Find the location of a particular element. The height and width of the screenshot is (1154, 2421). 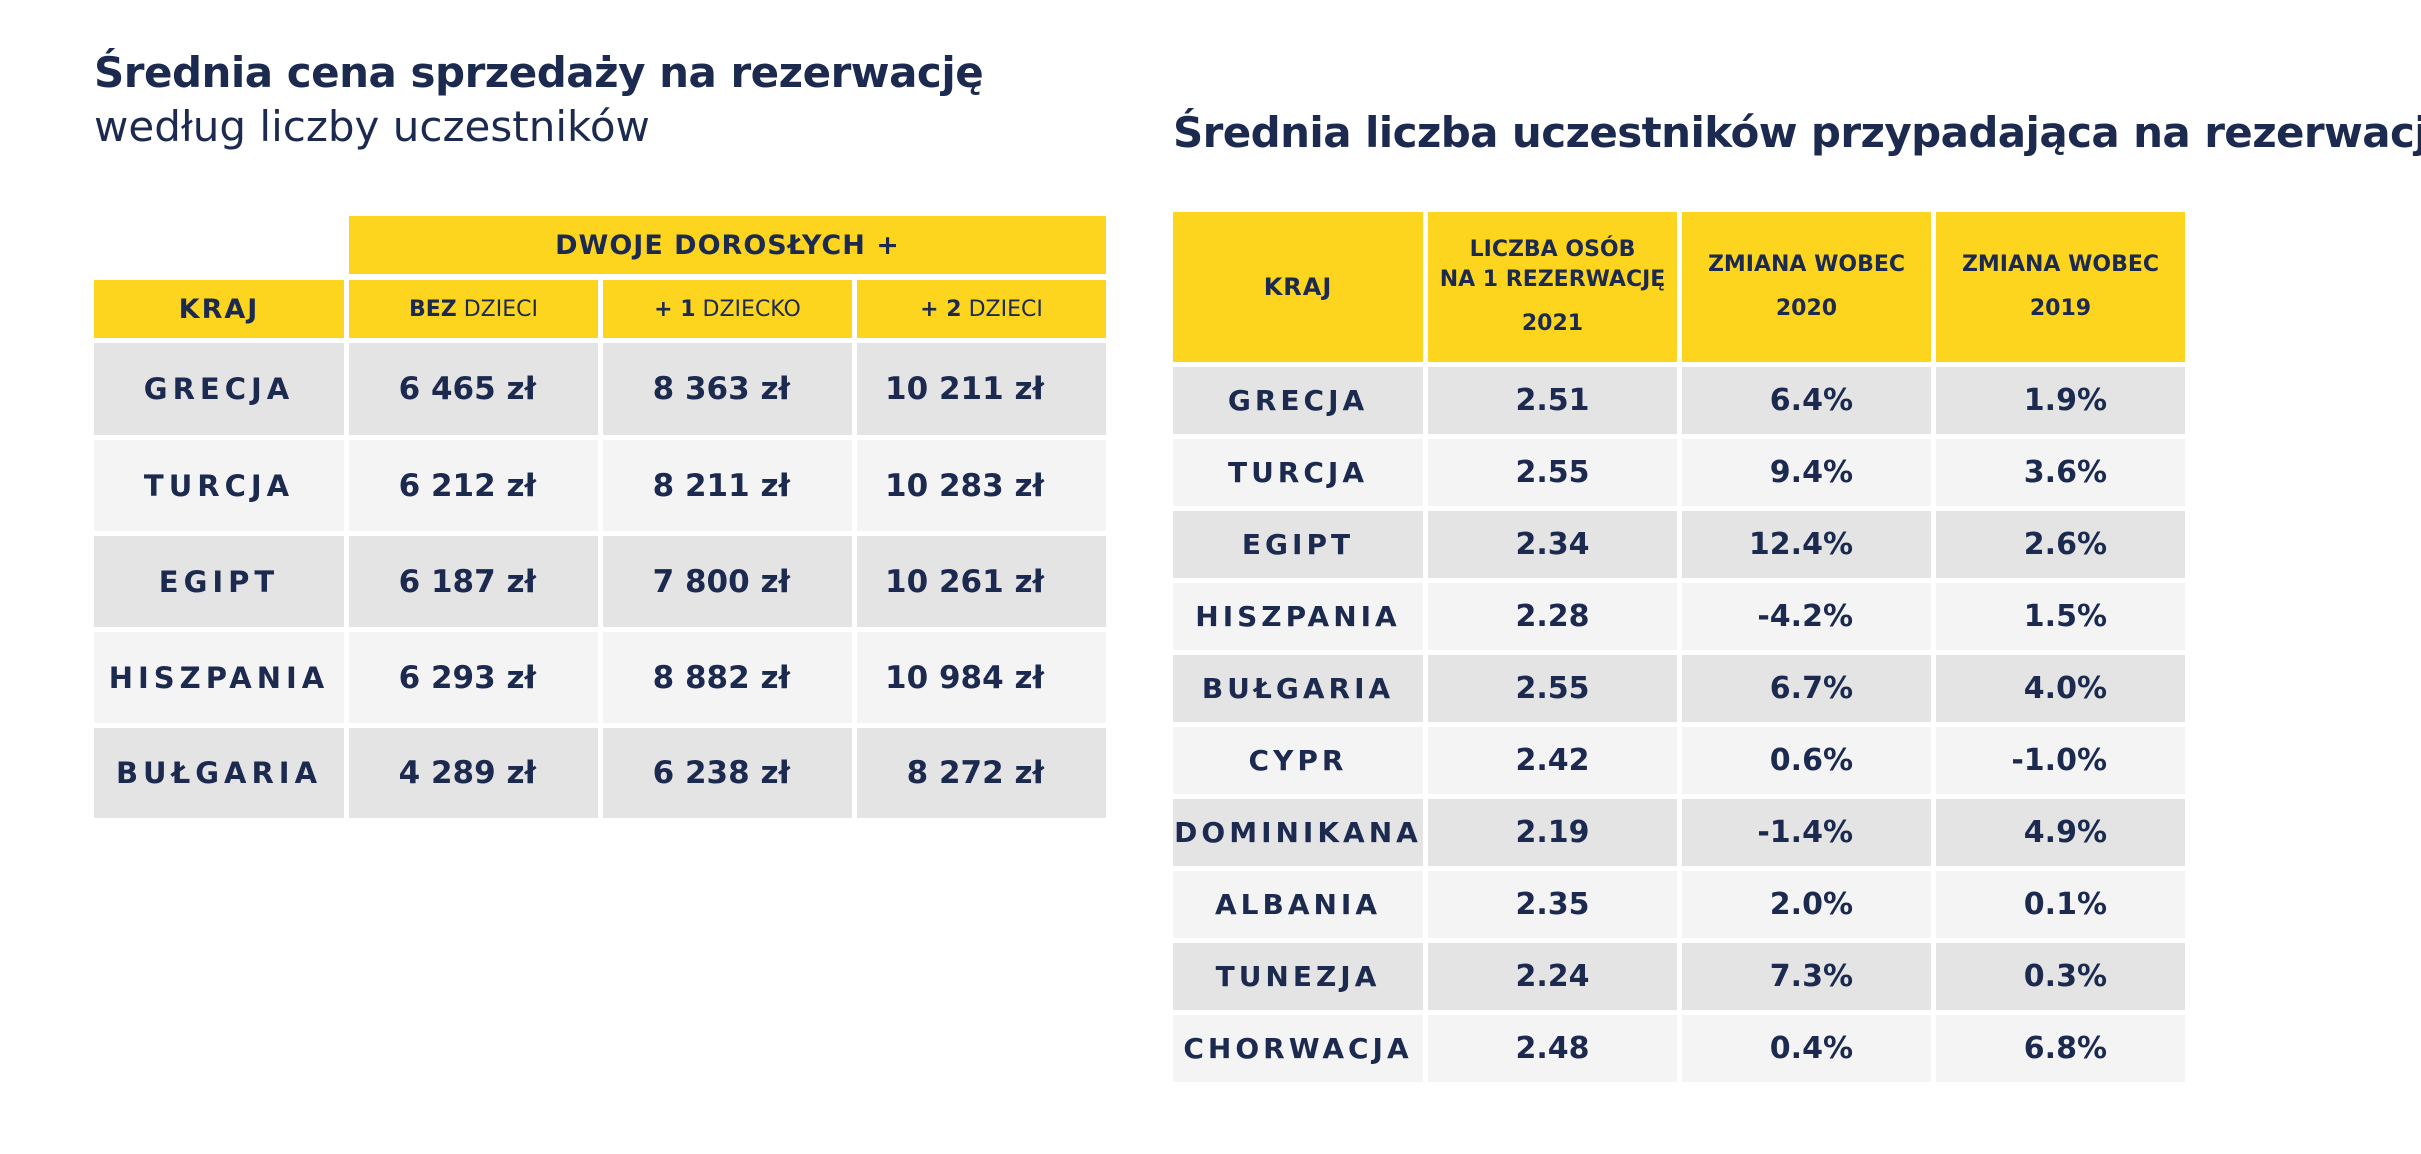

table-cell-change-2020: 0.6% is located at coordinates (1806, 760).